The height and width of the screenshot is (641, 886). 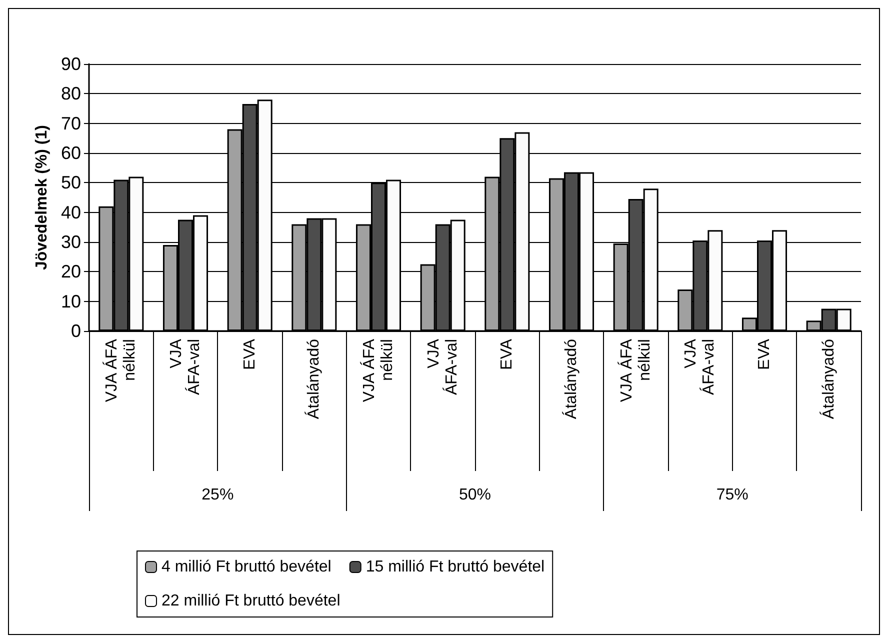 What do you see at coordinates (70, 182) in the screenshot?
I see `y-tick-label: 50` at bounding box center [70, 182].